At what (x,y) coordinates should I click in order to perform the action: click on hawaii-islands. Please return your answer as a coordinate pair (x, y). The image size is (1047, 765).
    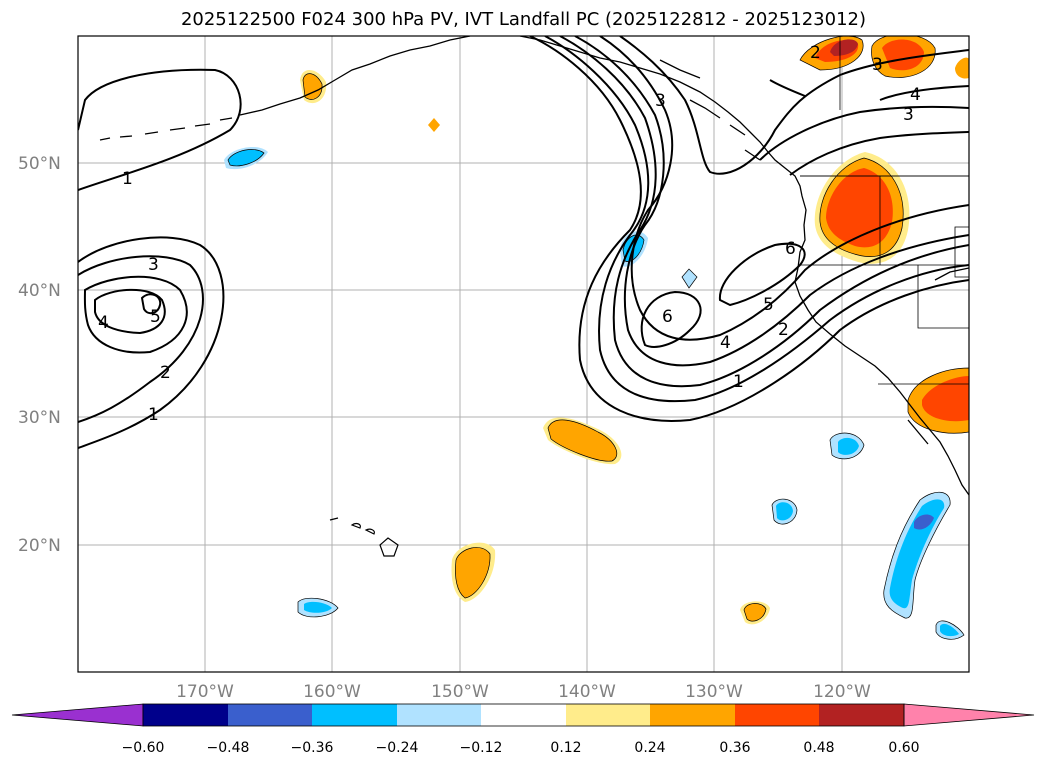
    Looking at the image, I should click on (364, 537).